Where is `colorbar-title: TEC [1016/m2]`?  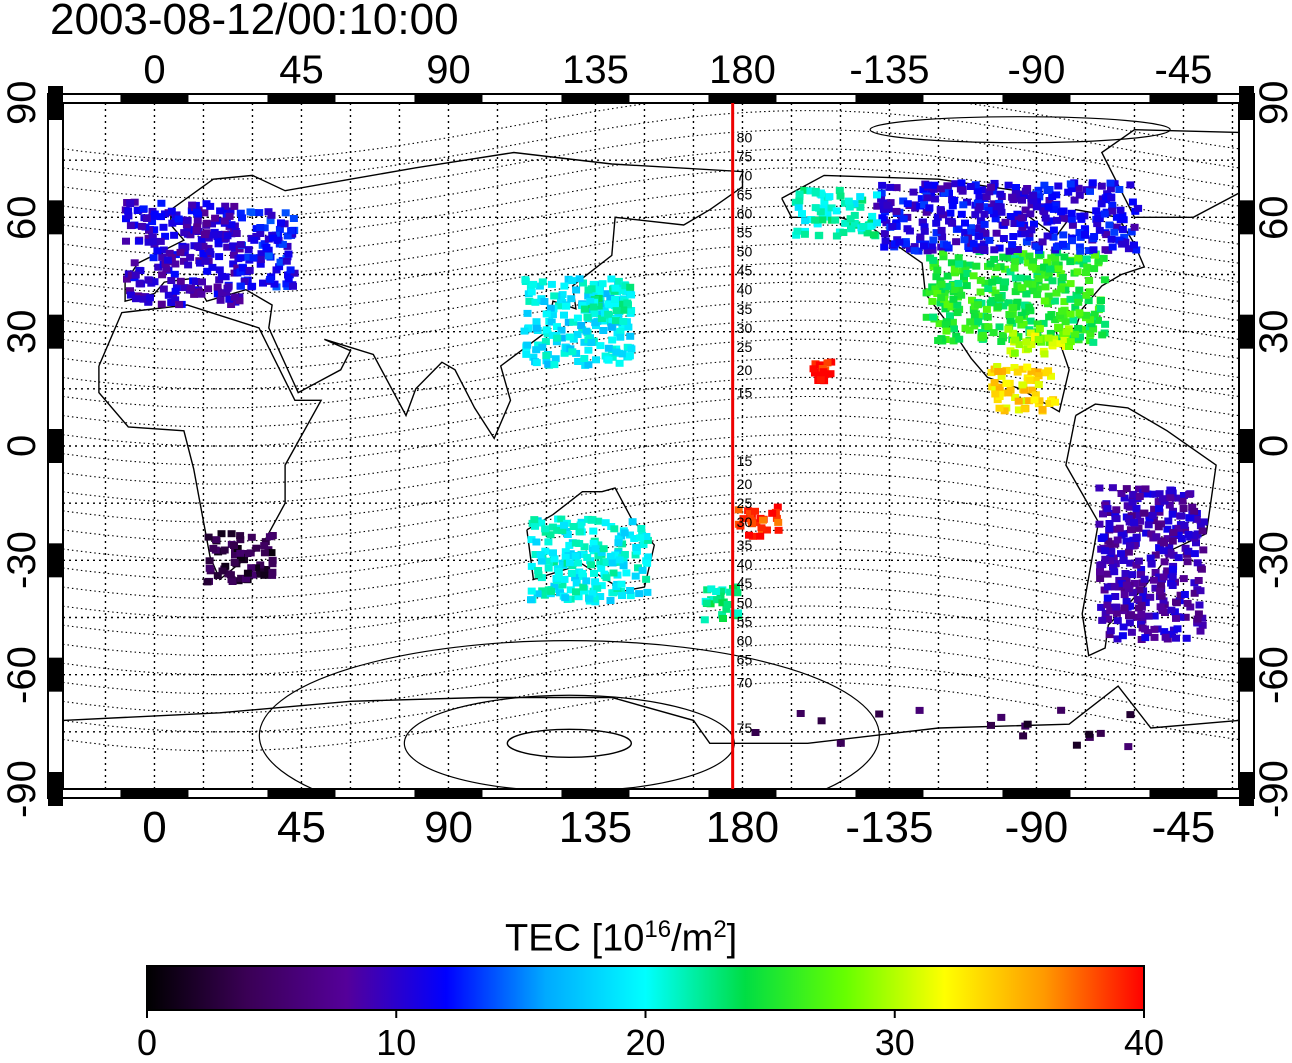
colorbar-title: TEC [1016/m2] is located at coordinates (621, 934).